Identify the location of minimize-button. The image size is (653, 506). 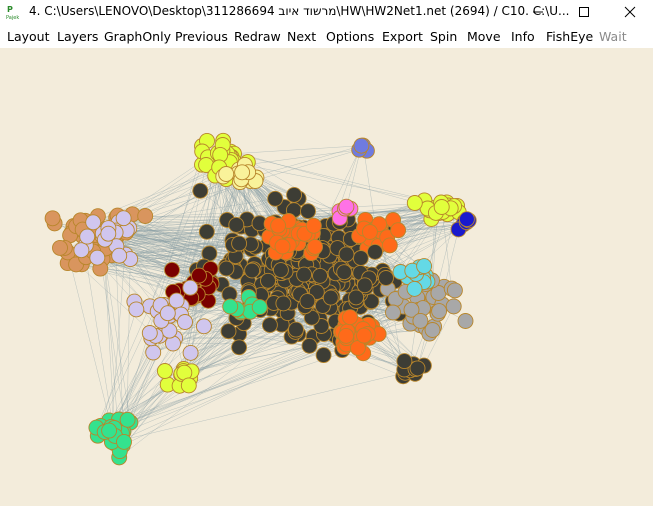
(538, 12).